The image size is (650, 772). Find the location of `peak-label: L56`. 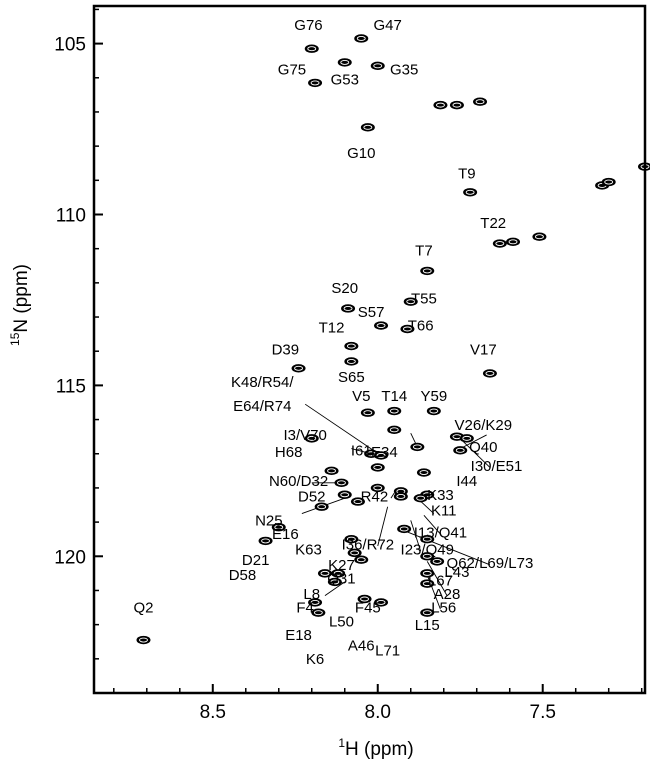

peak-label: L56 is located at coordinates (443, 608).